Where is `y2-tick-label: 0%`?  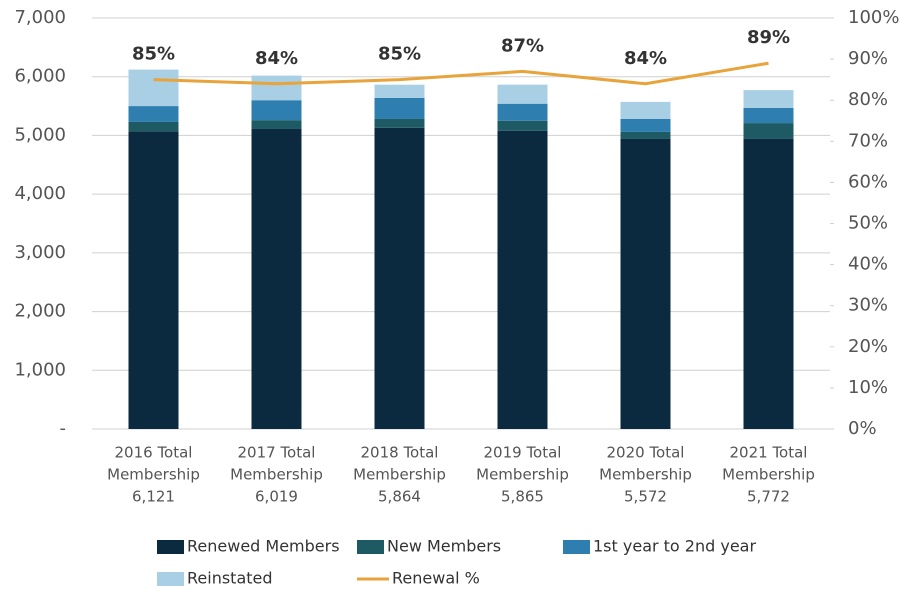
y2-tick-label: 0% is located at coordinates (862, 428).